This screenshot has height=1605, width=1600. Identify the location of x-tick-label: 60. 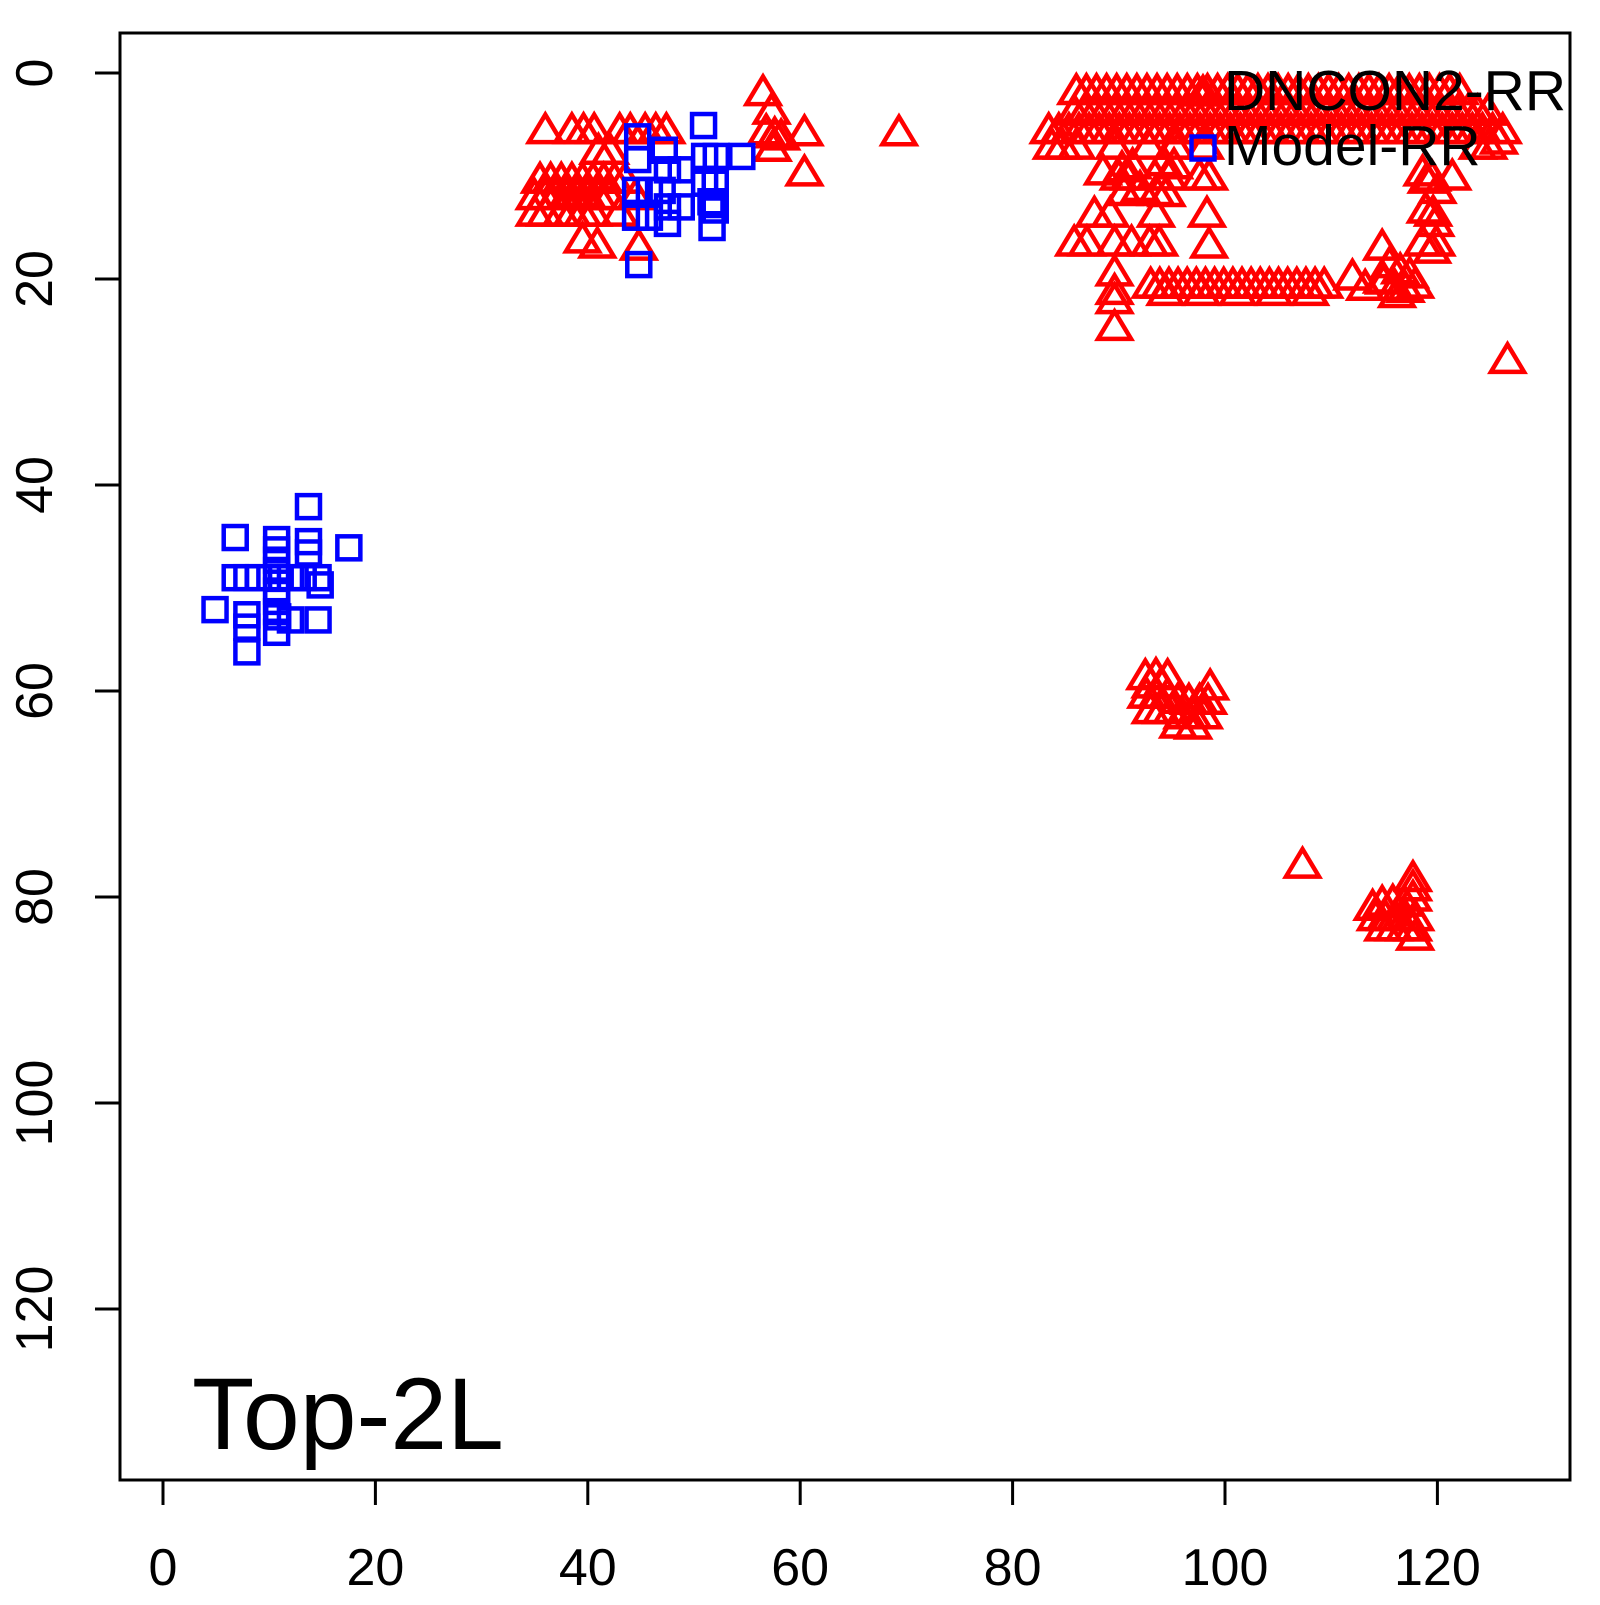
(800, 1568).